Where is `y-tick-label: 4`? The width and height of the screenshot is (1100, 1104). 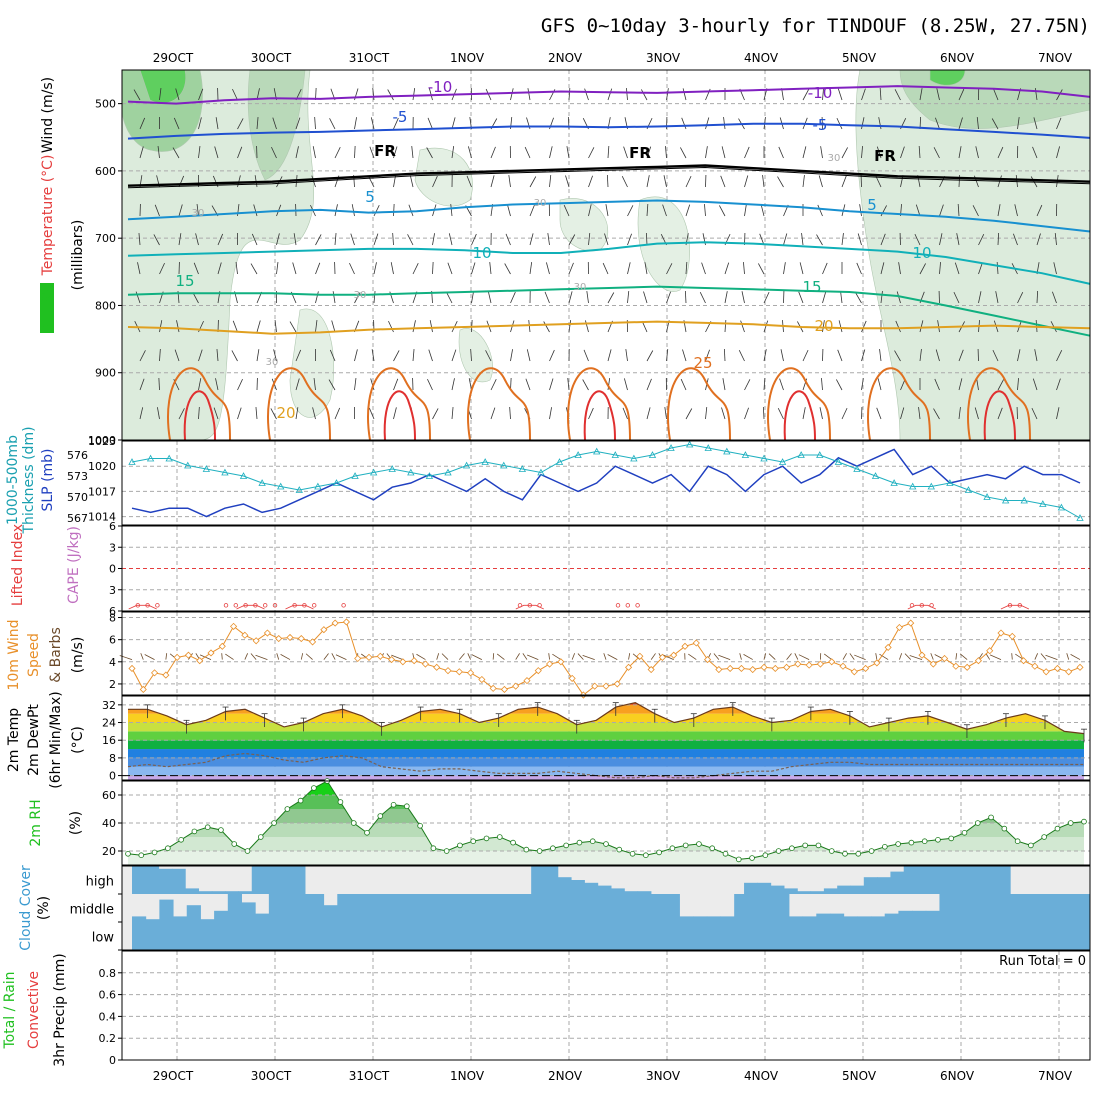
y-tick-label: 4 is located at coordinates (112, 662).